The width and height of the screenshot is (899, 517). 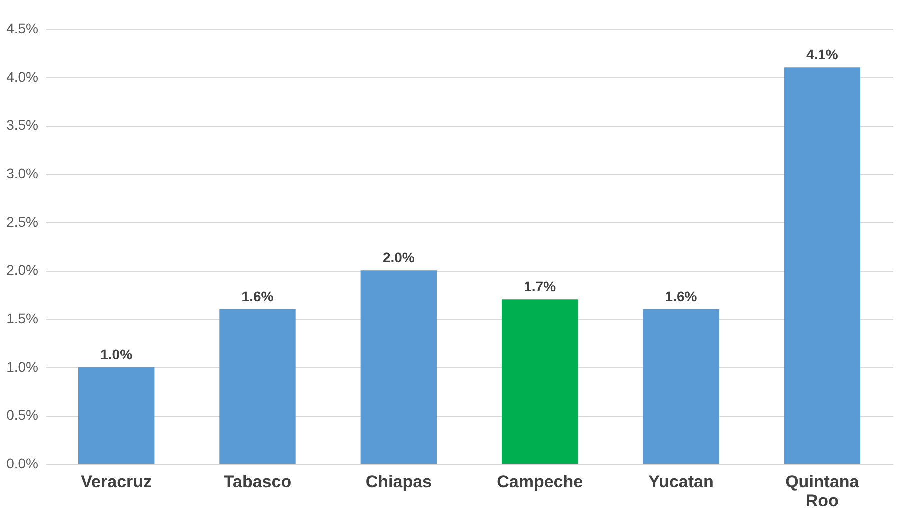 I want to click on data-label: 1.0%, so click(x=117, y=354).